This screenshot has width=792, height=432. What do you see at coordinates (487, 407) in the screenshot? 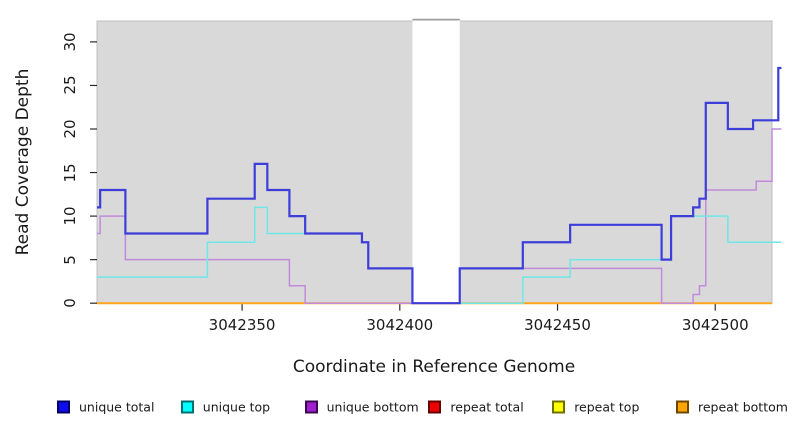
I see `legend-label: repeat total` at bounding box center [487, 407].